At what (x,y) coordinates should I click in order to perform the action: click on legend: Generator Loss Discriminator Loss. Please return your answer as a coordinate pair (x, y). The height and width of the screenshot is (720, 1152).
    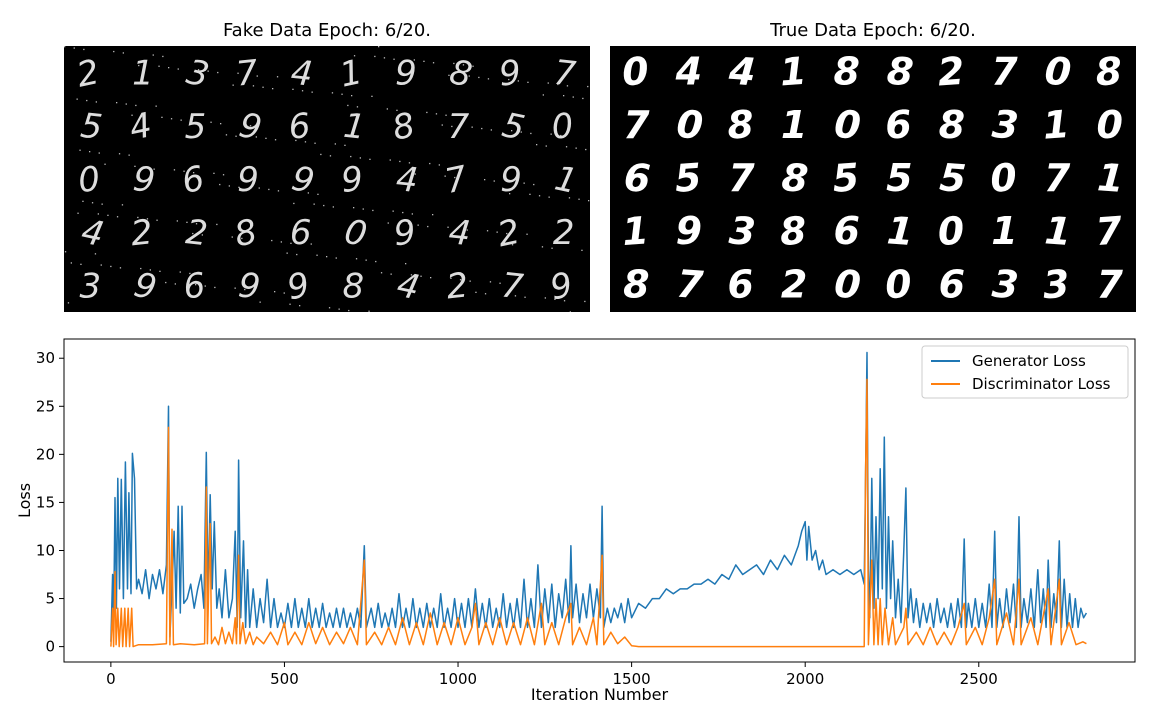
    Looking at the image, I should click on (1025, 372).